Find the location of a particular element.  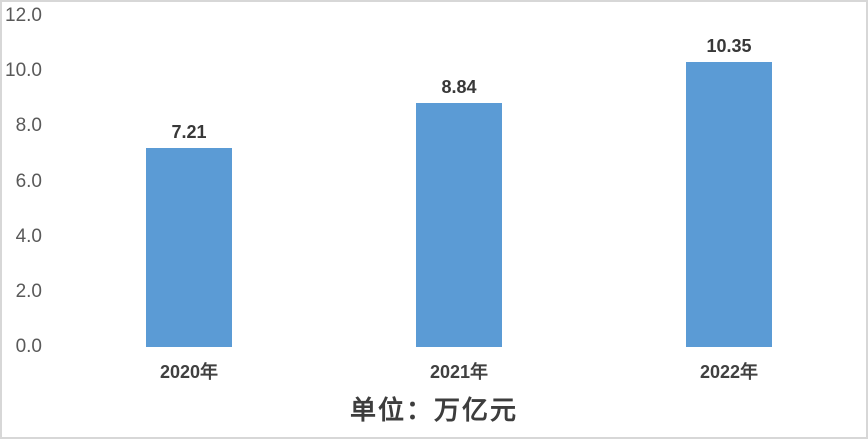

x-axis-category-labels: 2020年 2021年 2022年 is located at coordinates (459, 371).